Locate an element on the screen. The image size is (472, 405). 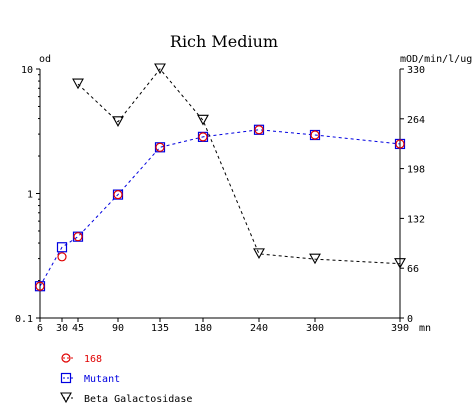
x-tick-label: 240 is located at coordinates (259, 328).